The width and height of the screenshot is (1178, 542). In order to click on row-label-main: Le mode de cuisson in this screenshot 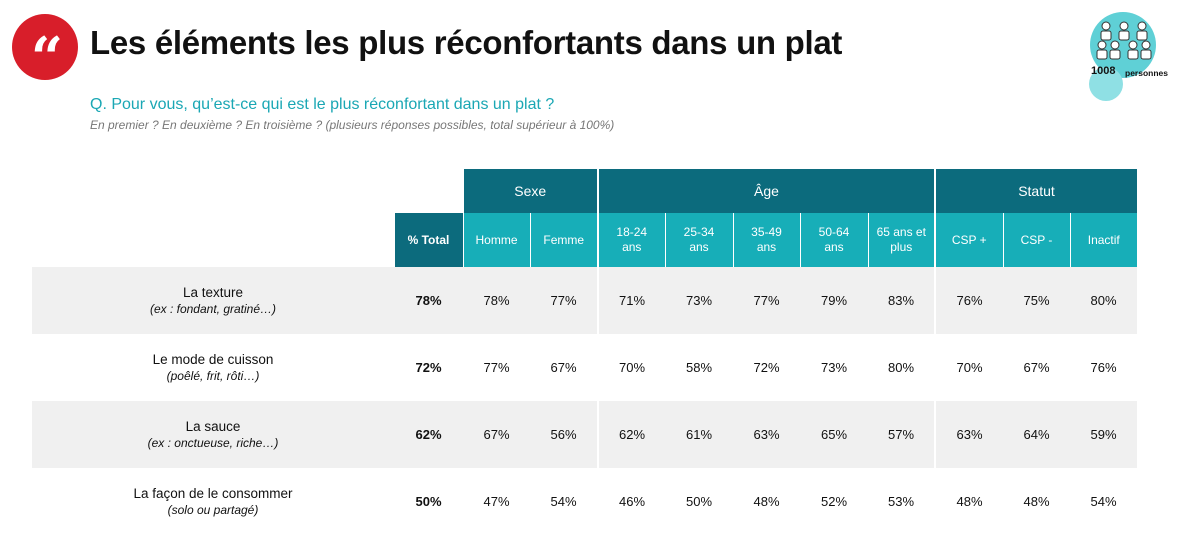, I will do `click(213, 359)`.